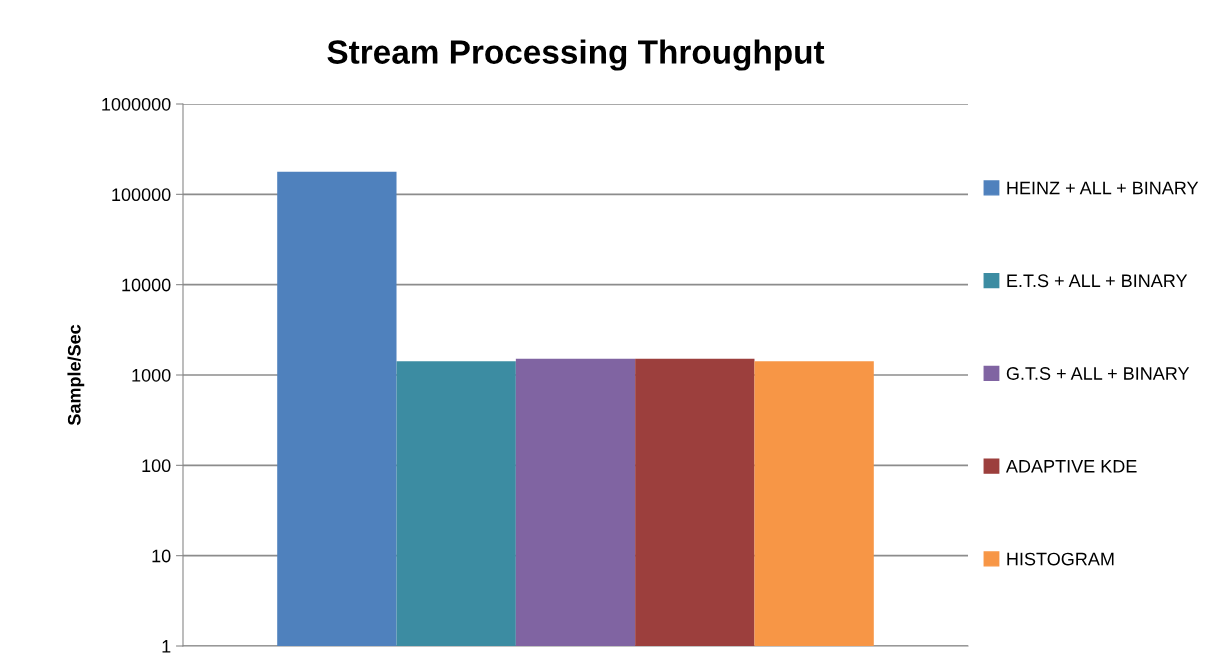  I want to click on legend-label: G.T.S + ALL + BINARY, so click(1098, 373).